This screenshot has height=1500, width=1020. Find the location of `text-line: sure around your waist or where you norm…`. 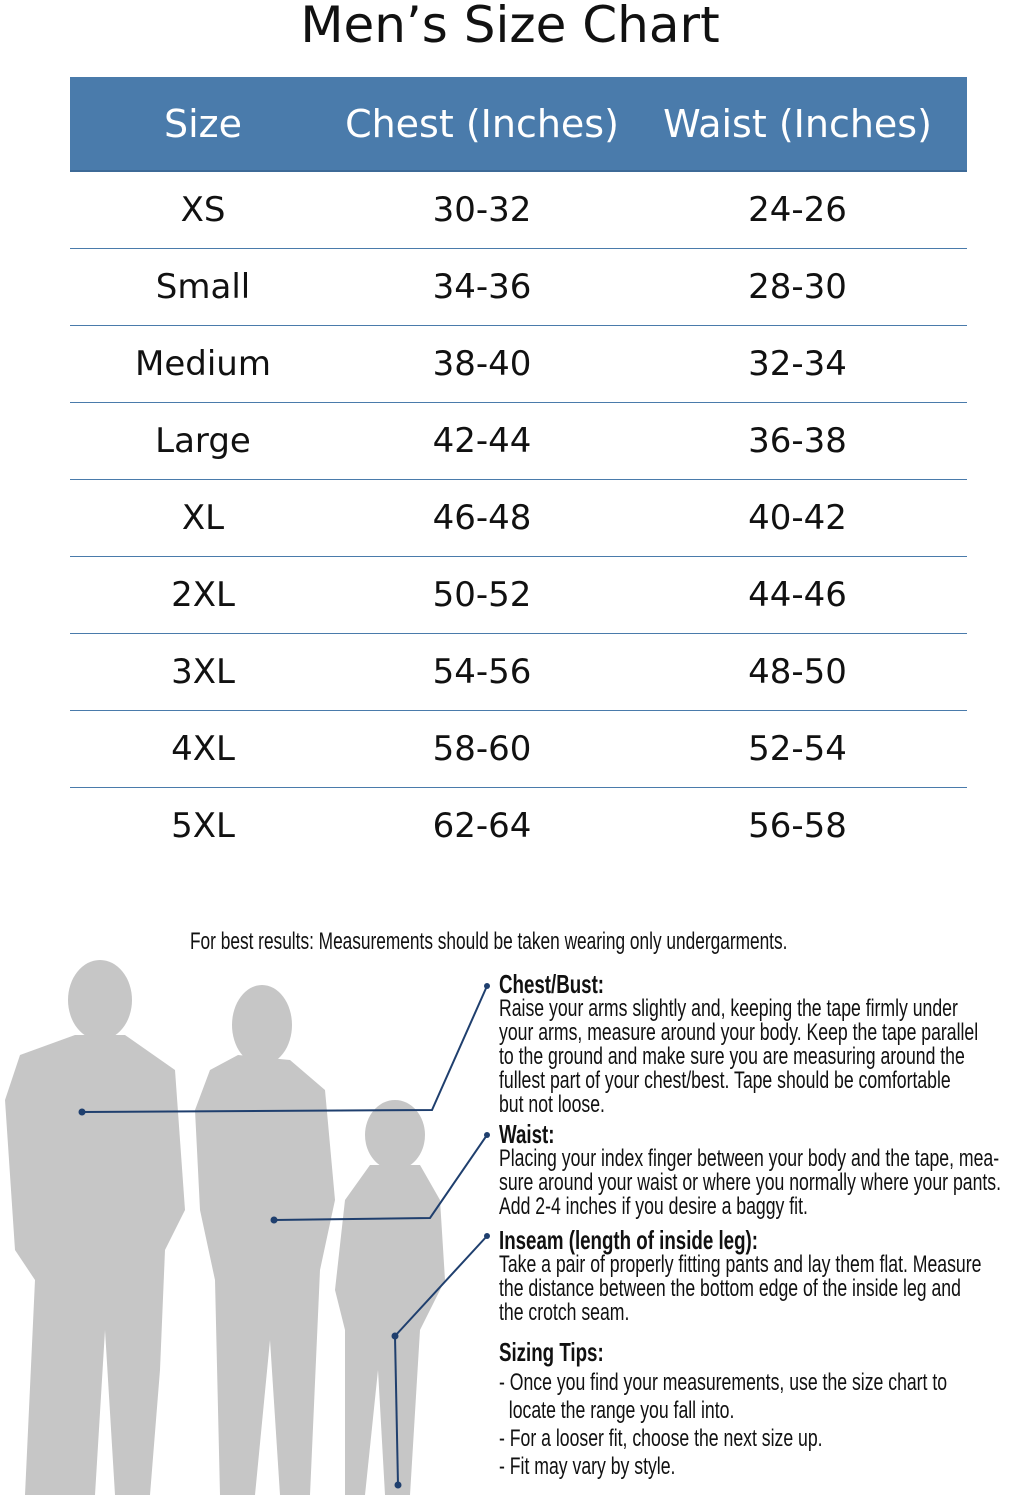

text-line: sure around your waist or where you norm… is located at coordinates (750, 1182).